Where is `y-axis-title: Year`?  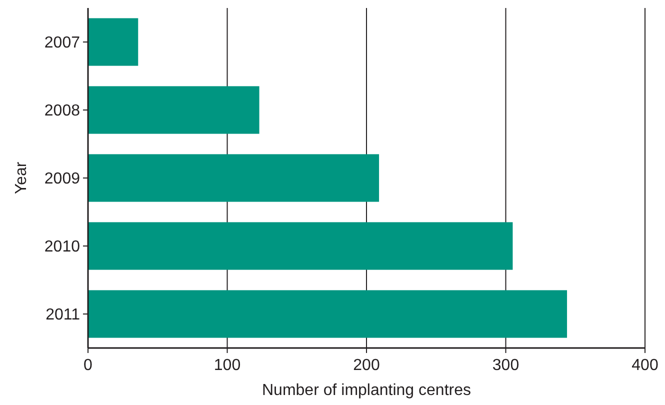 y-axis-title: Year is located at coordinates (21, 177).